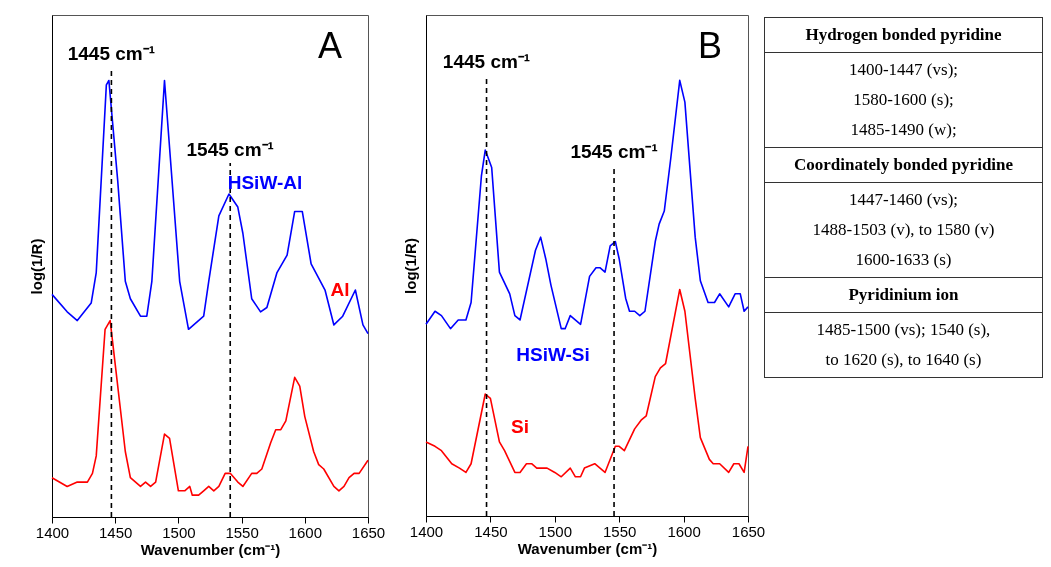 The image size is (1051, 567). Describe the element at coordinates (330, 45) in the screenshot. I see `chart-title: A` at that location.